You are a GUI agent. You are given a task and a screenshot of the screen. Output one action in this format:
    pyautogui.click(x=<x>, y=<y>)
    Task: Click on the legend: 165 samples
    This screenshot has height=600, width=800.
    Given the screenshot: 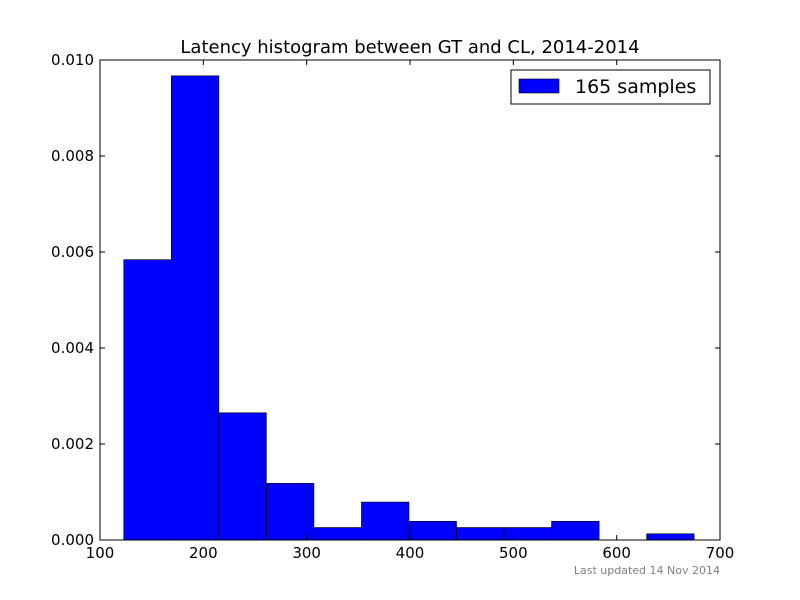 What is the action you would take?
    pyautogui.click(x=610, y=87)
    